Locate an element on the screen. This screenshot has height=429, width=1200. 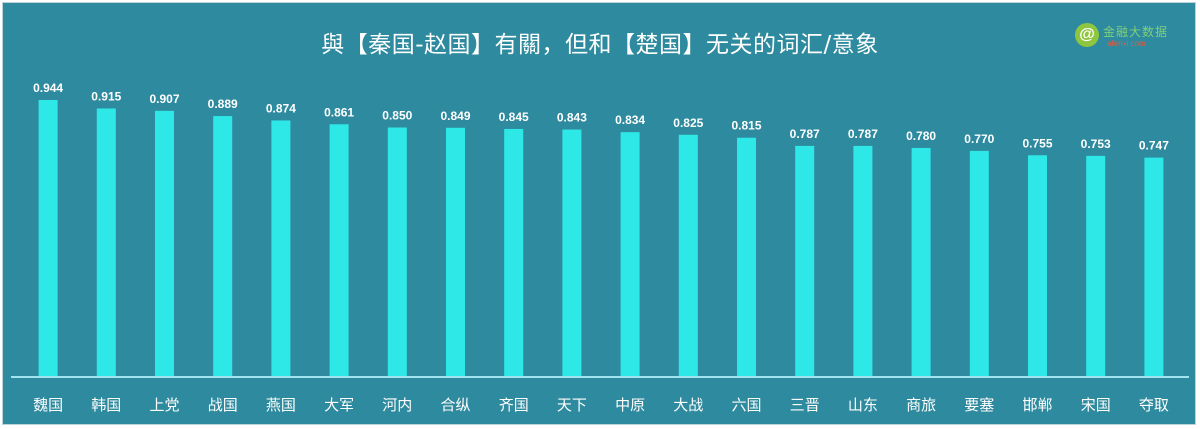
category-label: 天下 is located at coordinates (572, 405).